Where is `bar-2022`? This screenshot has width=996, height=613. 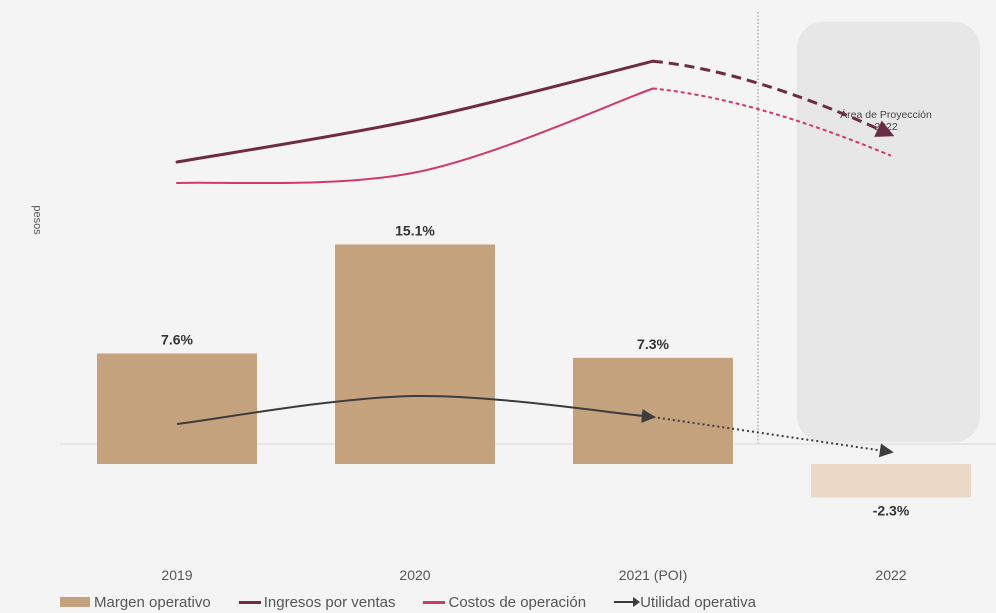 bar-2022 is located at coordinates (891, 481).